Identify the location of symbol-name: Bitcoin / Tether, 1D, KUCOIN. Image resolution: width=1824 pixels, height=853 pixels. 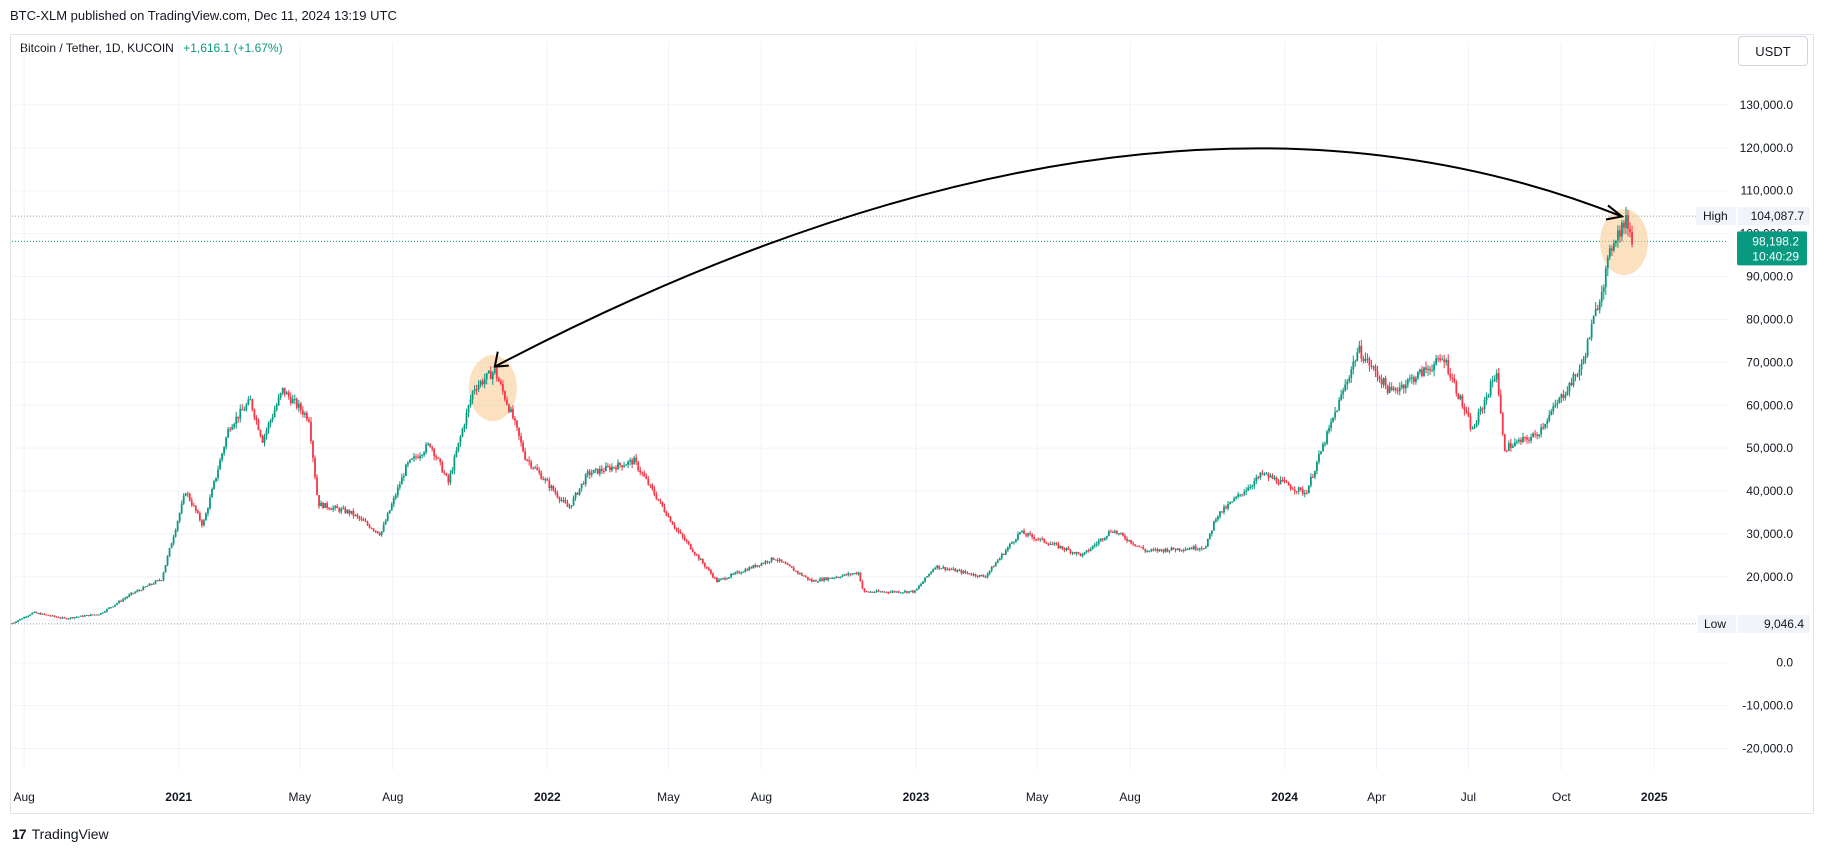
(97, 48).